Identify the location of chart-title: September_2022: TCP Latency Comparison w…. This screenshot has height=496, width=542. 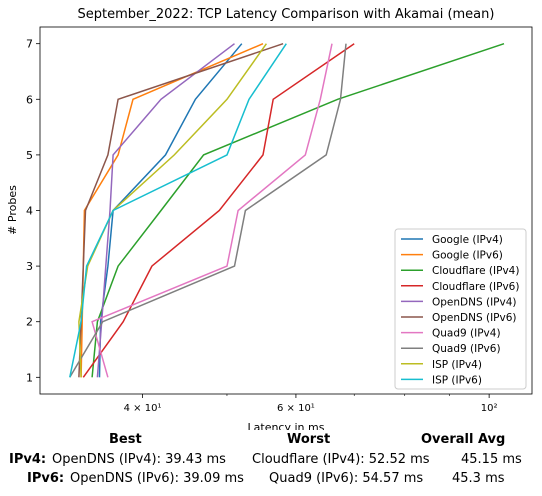
(286, 14).